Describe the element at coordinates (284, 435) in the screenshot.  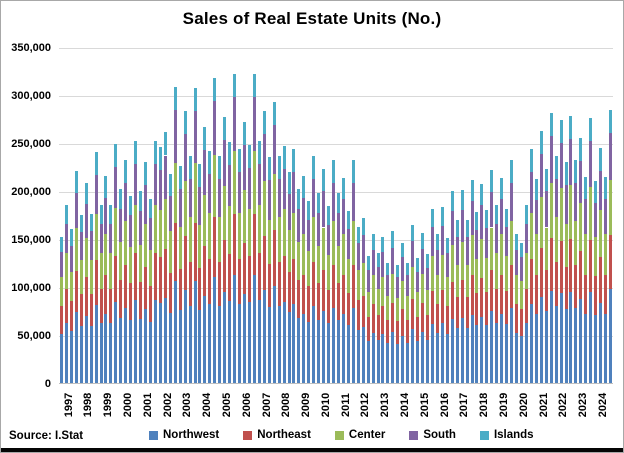
I see `legend-label: Northeast` at that location.